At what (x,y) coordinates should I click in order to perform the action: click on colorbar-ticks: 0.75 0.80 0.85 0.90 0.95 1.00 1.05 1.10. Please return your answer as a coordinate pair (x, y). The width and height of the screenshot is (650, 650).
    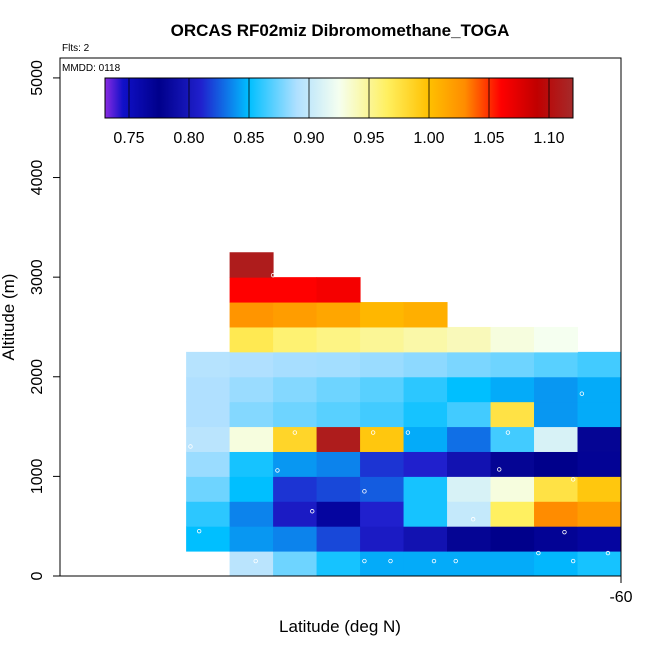
    Looking at the image, I should click on (339, 112).